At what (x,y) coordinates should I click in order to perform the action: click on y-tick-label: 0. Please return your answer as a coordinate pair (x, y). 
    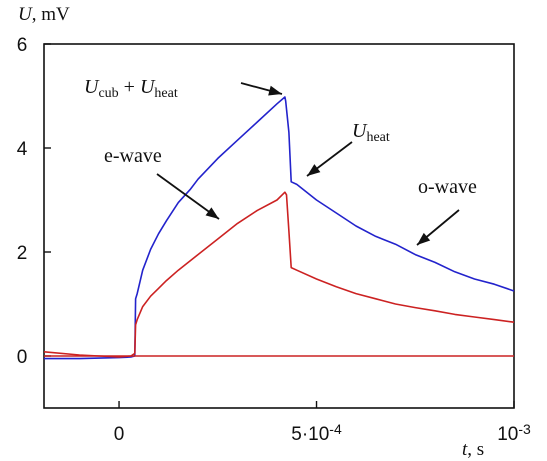
    Looking at the image, I should click on (22, 357).